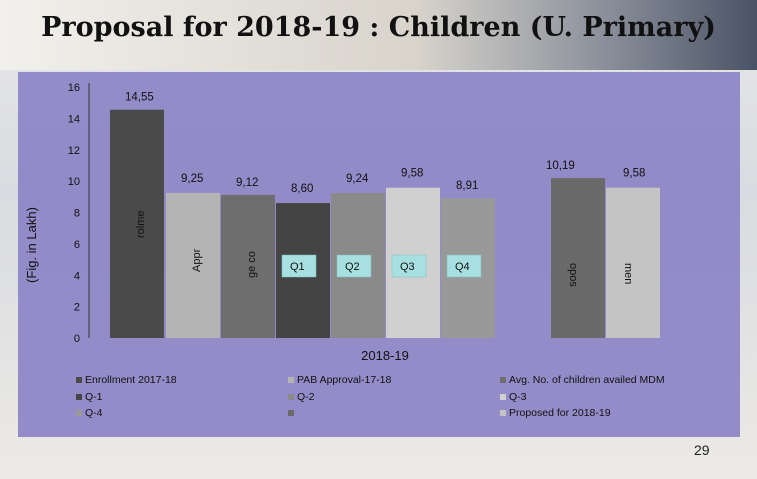  I want to click on y-axis-title: (Fig. in Lakh), so click(31, 245).